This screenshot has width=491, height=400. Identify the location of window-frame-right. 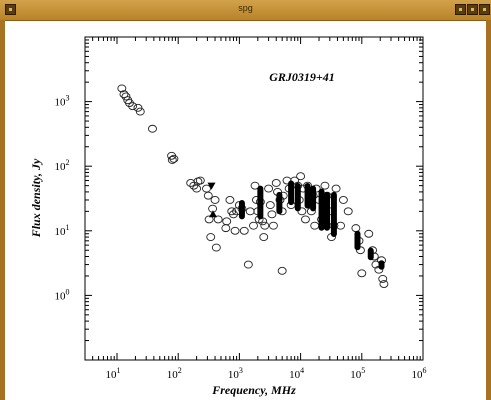
(488, 210).